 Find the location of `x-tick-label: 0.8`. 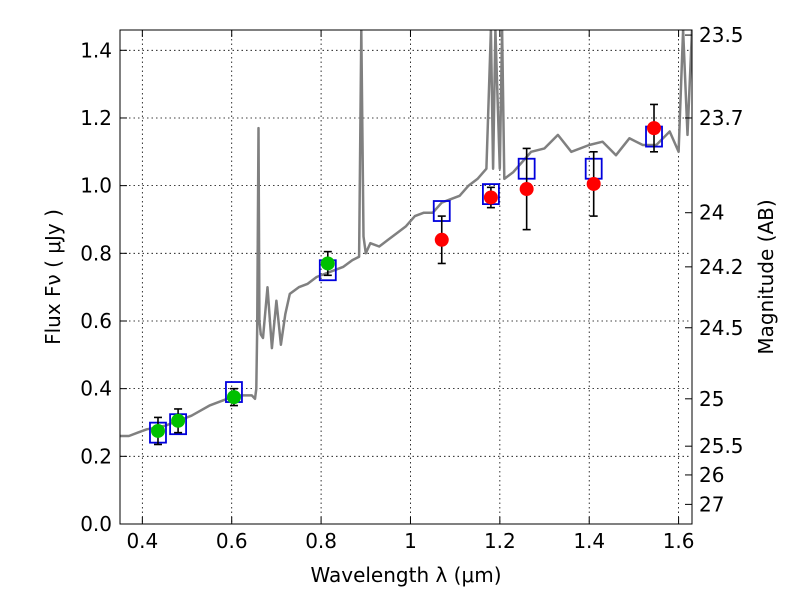

x-tick-label: 0.8 is located at coordinates (321, 541).